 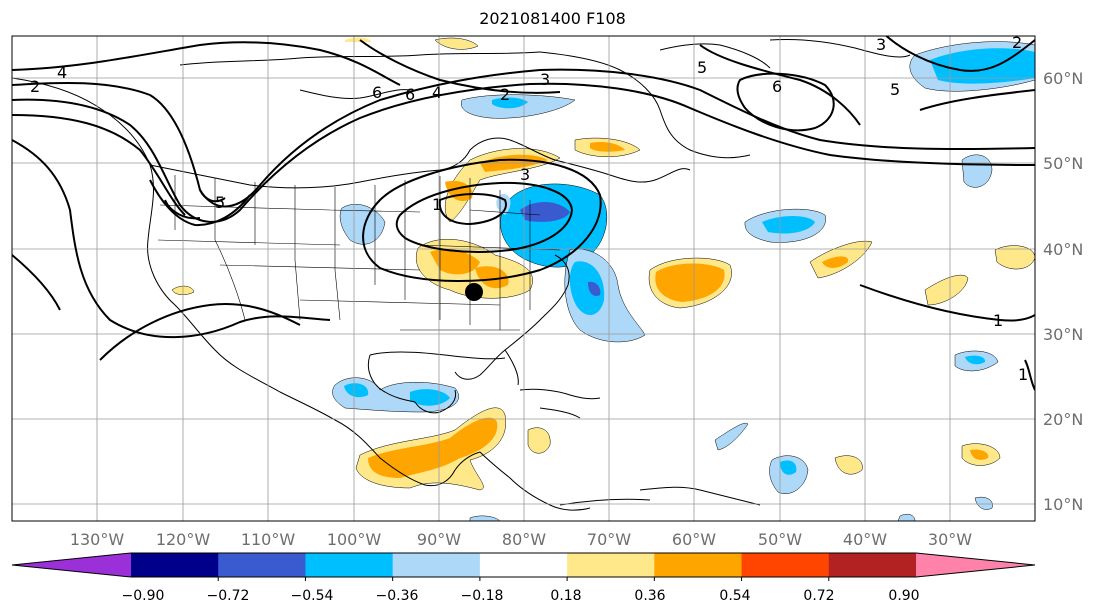 I want to click on colorbar-outline, so click(x=523, y=565).